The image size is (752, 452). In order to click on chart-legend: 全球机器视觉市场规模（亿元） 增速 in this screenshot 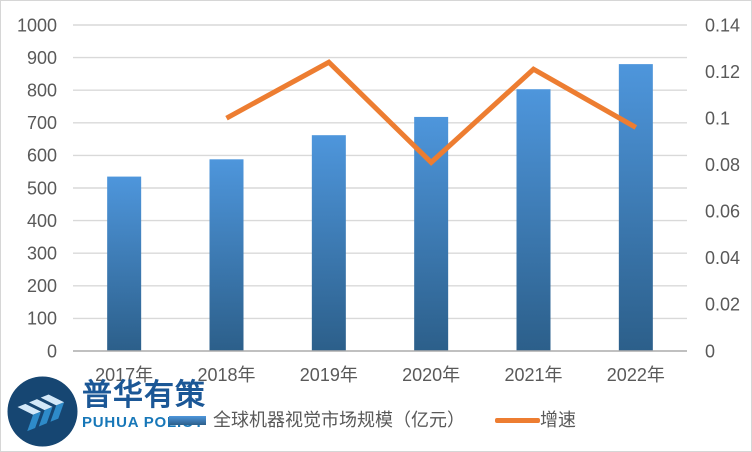, I will do `click(372, 420)`.